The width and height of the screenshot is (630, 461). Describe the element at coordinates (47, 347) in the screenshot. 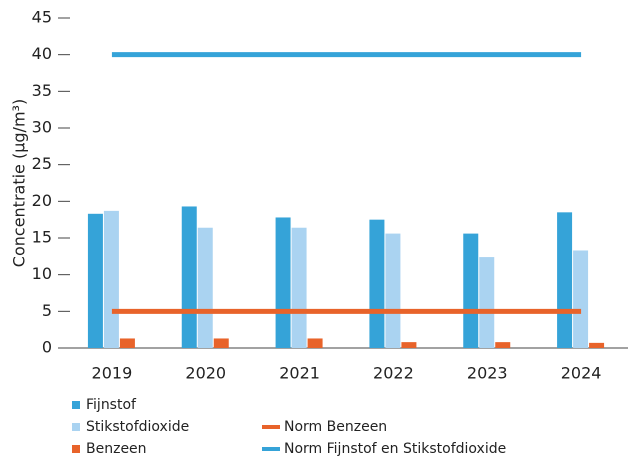

I see `y-tick-label: 0` at that location.